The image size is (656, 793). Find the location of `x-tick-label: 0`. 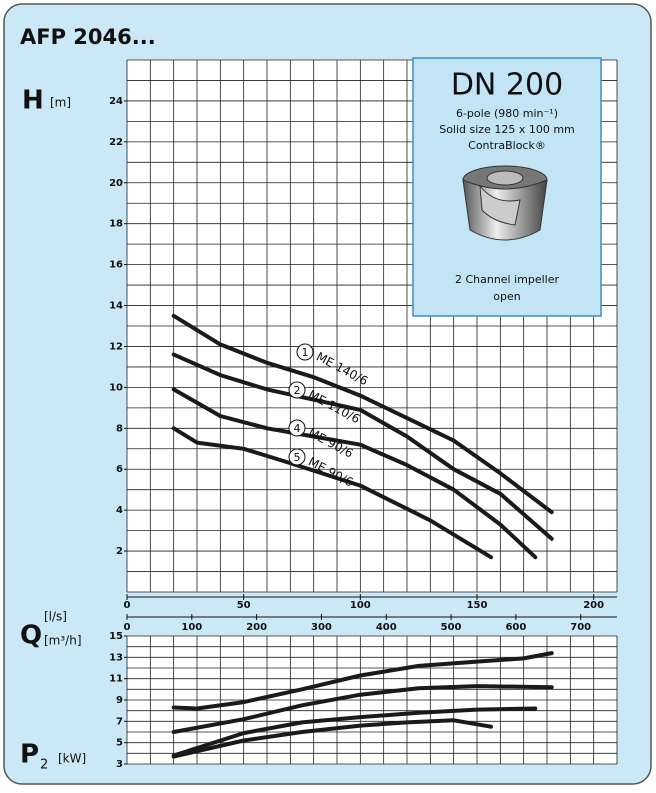

x-tick-label: 0 is located at coordinates (127, 605).